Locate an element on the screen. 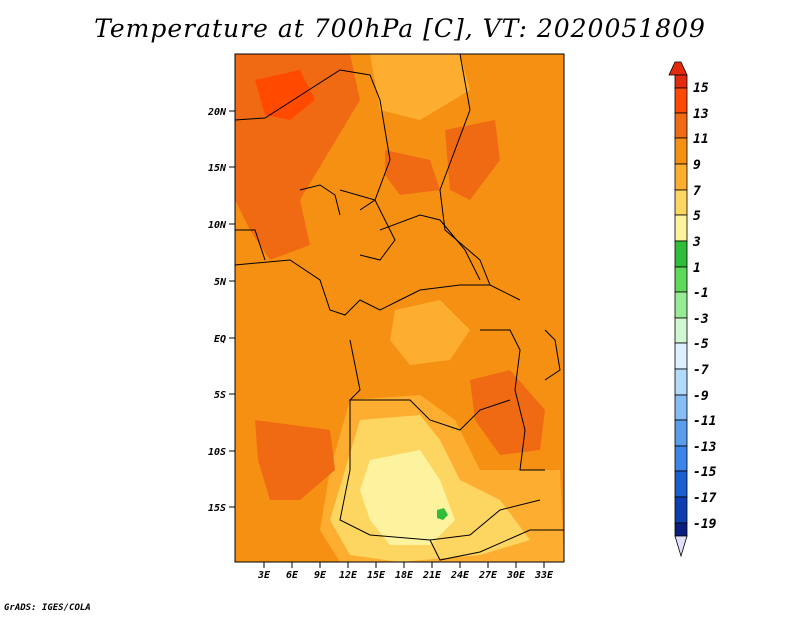 This screenshot has height=618, width=800. x-tick-label: 15E is located at coordinates (376, 575).